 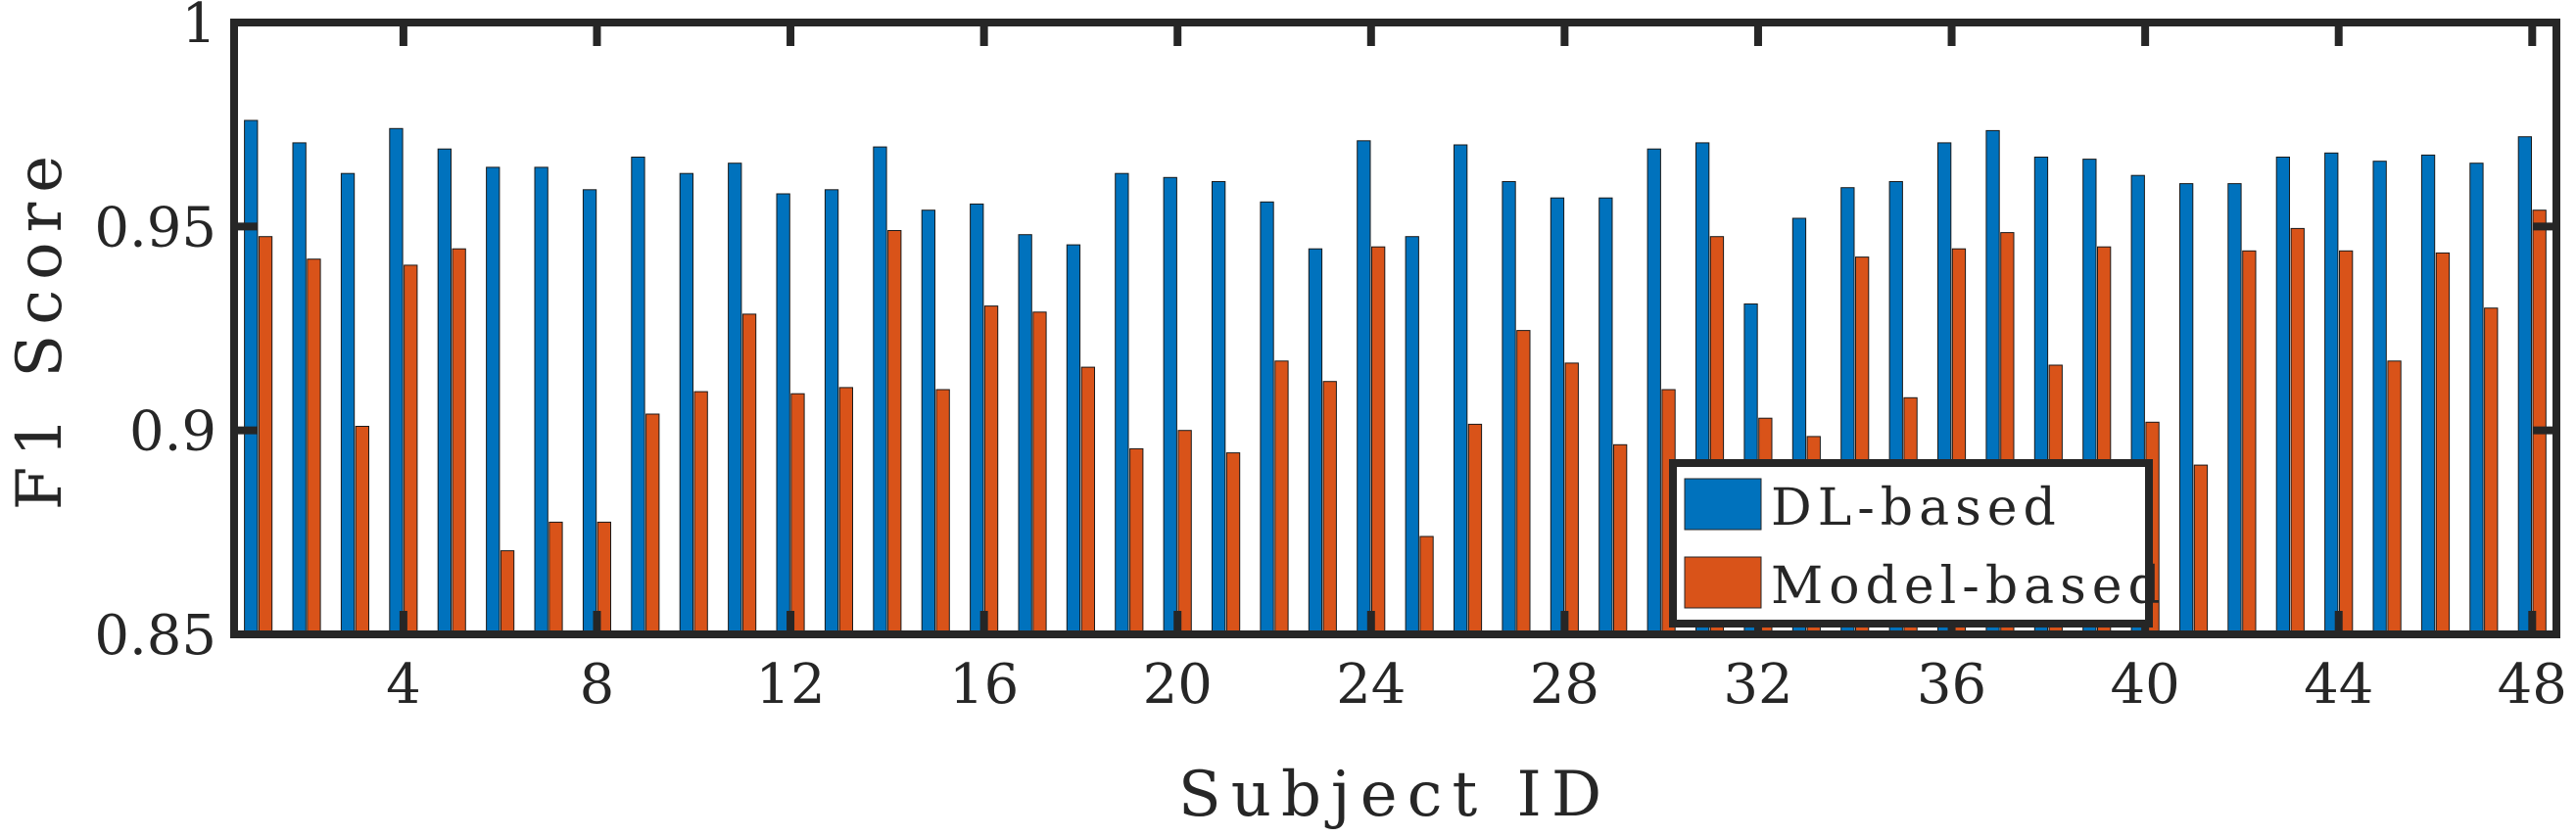 I want to click on legend-swatch-model-based, so click(x=1723, y=582).